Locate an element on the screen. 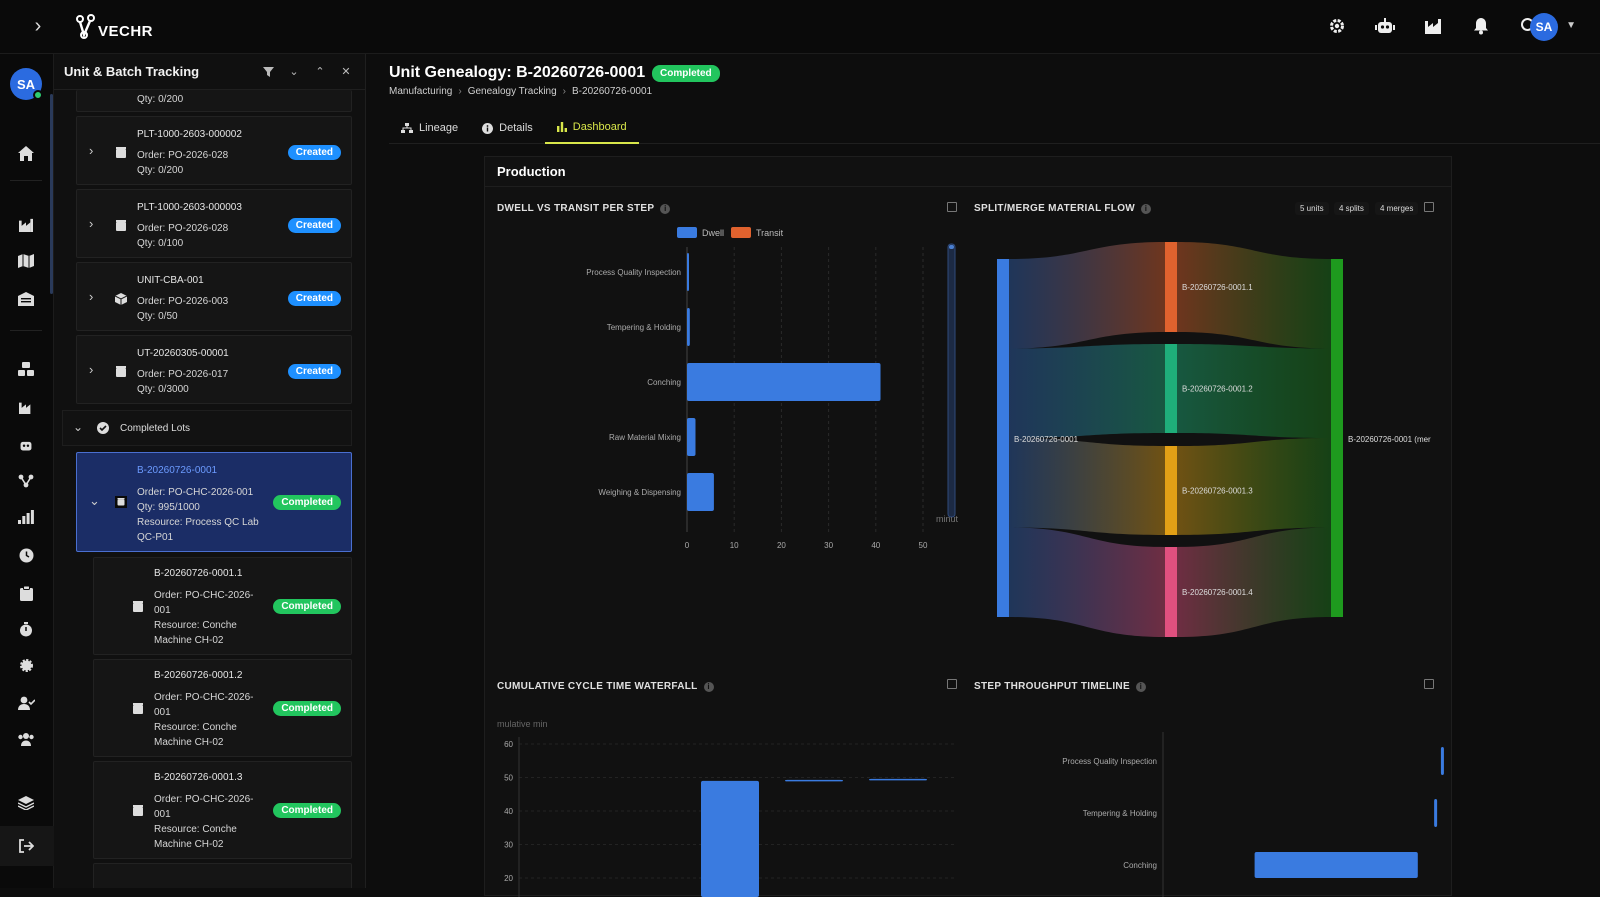 The width and height of the screenshot is (1600, 897). list-item: Qty: 0/200 is located at coordinates (214, 101).